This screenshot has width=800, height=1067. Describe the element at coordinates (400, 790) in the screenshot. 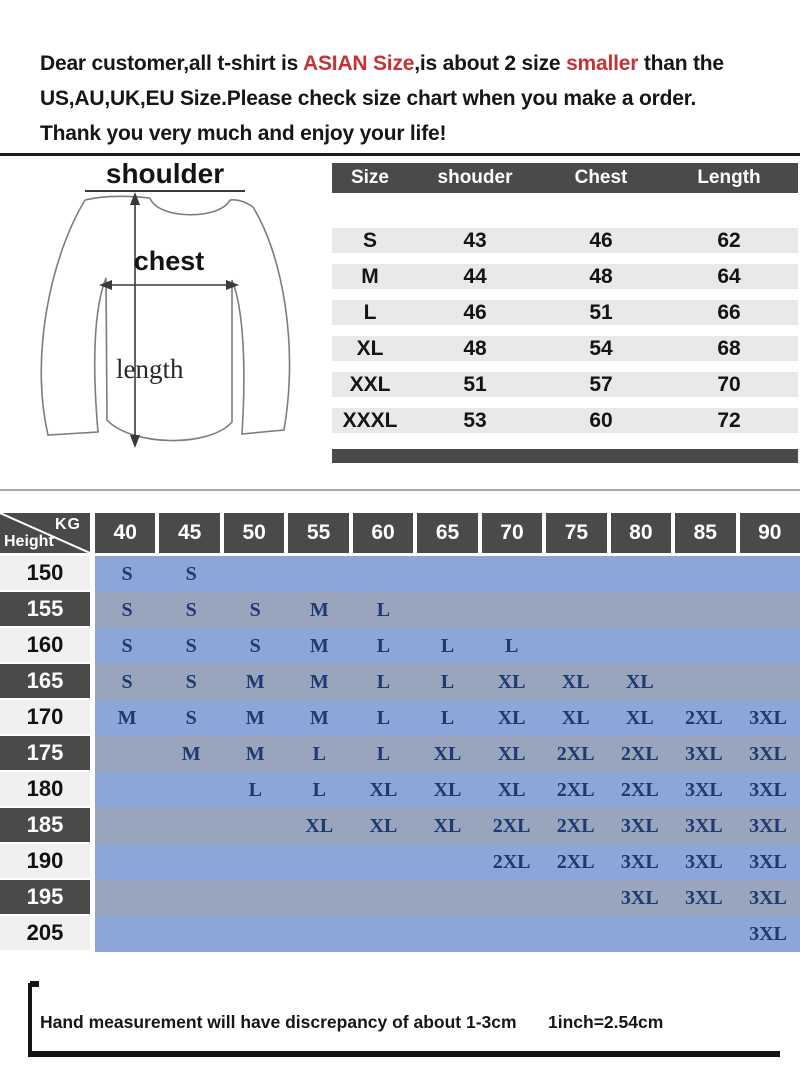

I see `matrix-row: 180 L L XL XL XL 2XL 2XL 3XL 3XL` at that location.